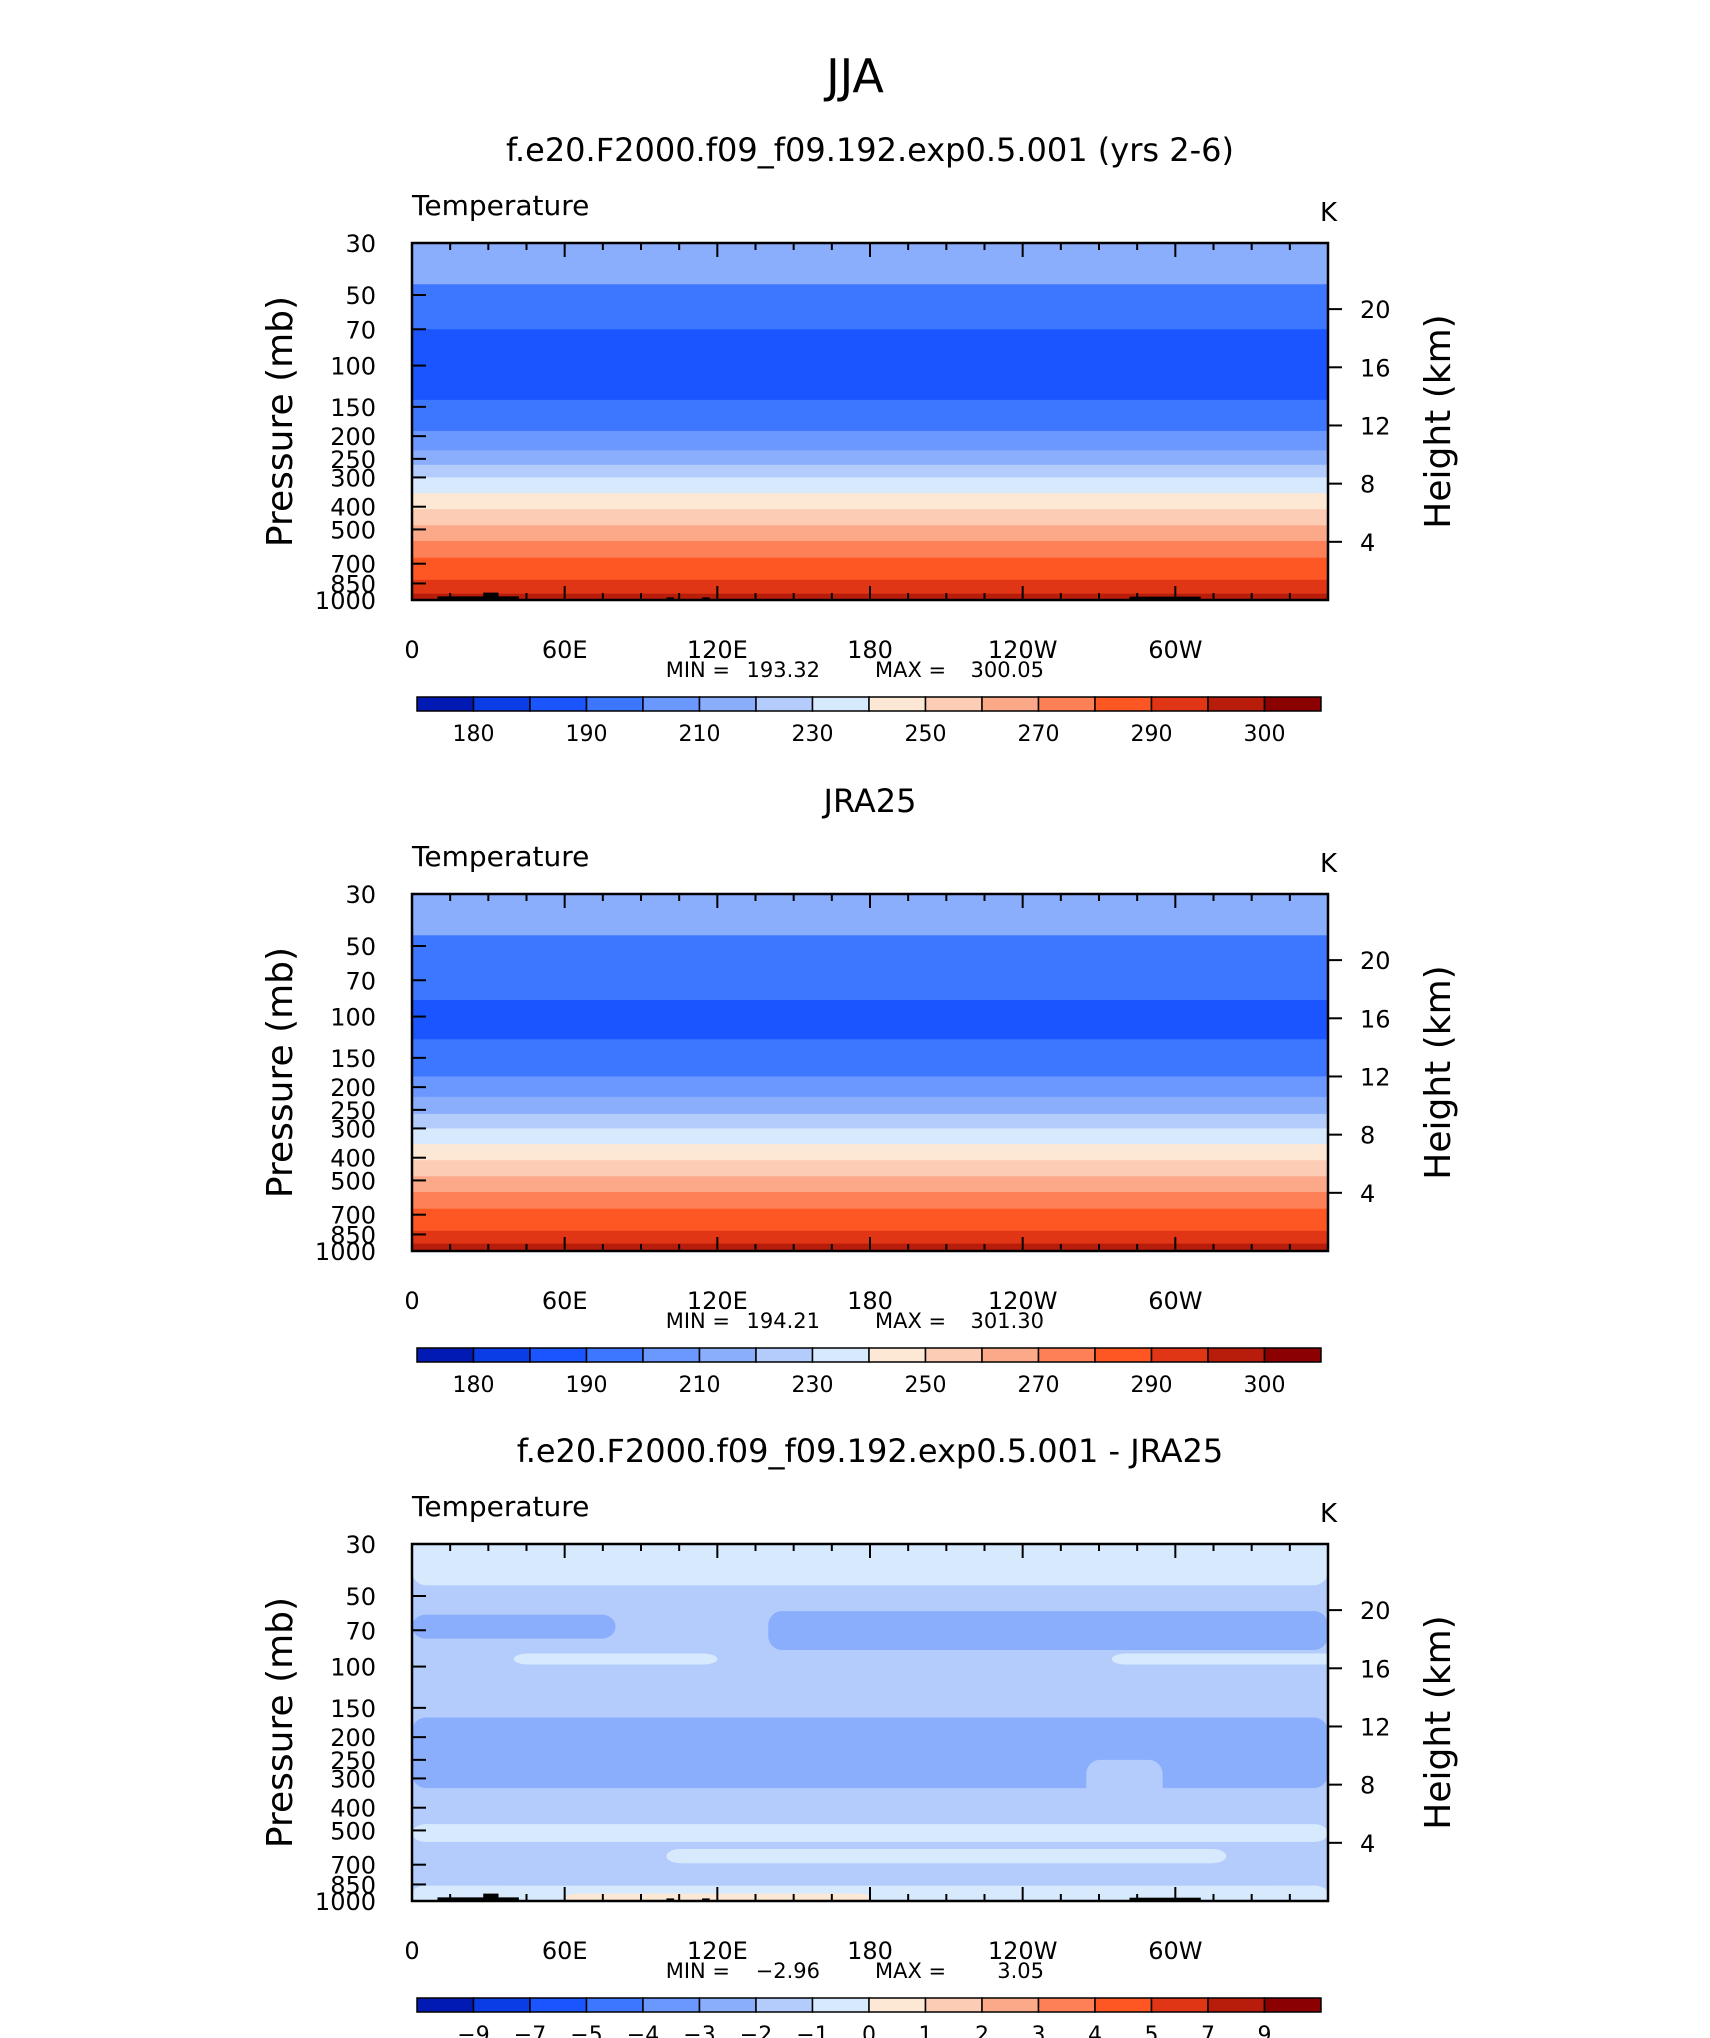 The height and width of the screenshot is (2038, 1710). What do you see at coordinates (869, 2017) in the screenshot?
I see `colorbar: −9 −7 −5 −4 −3 −2 −1 0 1 2 3 4 5 7 9` at bounding box center [869, 2017].